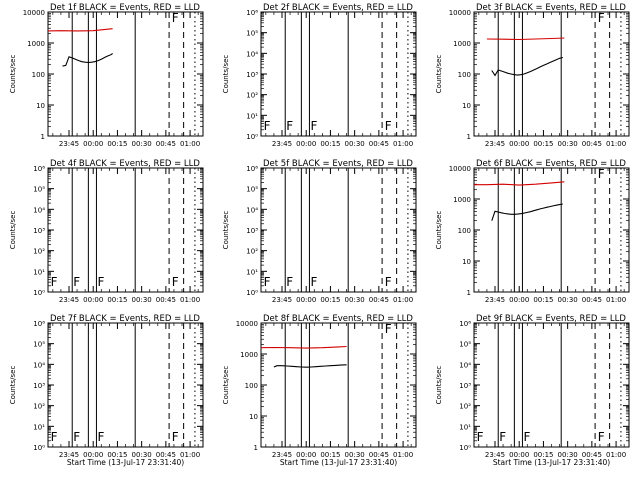 Image resolution: width=640 pixels, height=480 pixels. What do you see at coordinates (551, 164) in the screenshot?
I see `panel-title: Det 6f BLACK = Events, RED = LLD` at bounding box center [551, 164].